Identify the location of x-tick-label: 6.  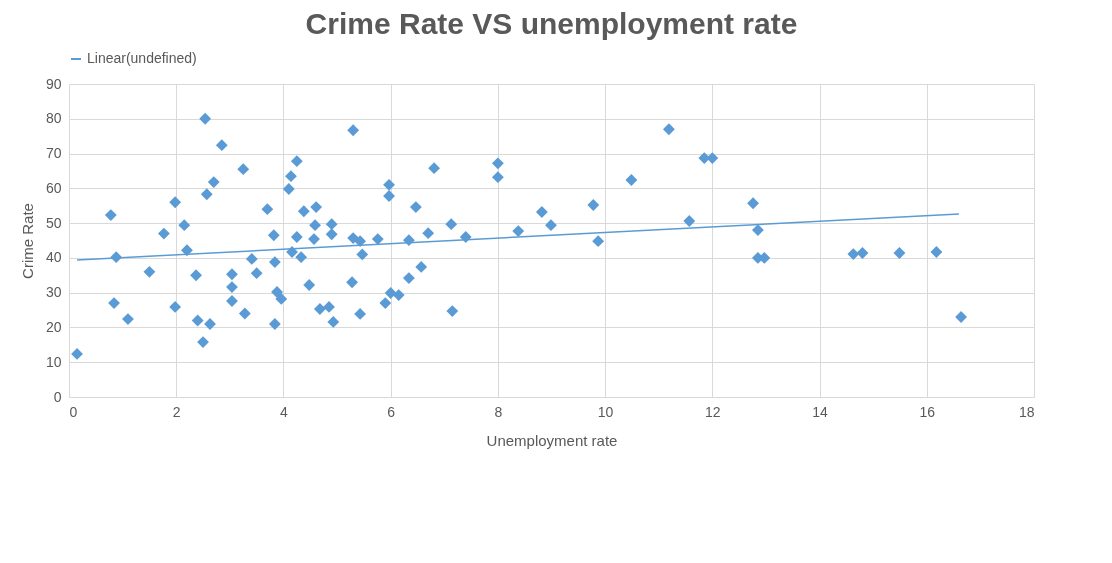
(391, 411).